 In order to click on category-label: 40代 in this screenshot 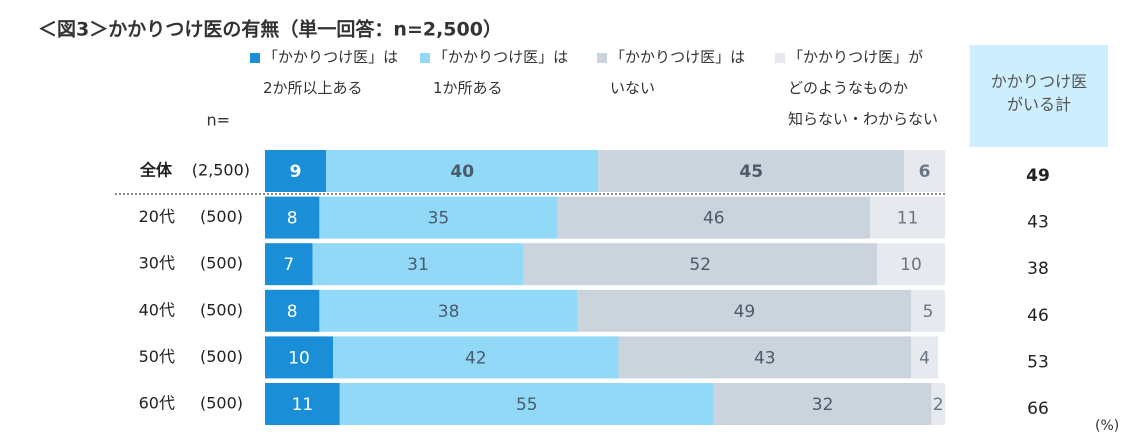, I will do `click(157, 309)`.